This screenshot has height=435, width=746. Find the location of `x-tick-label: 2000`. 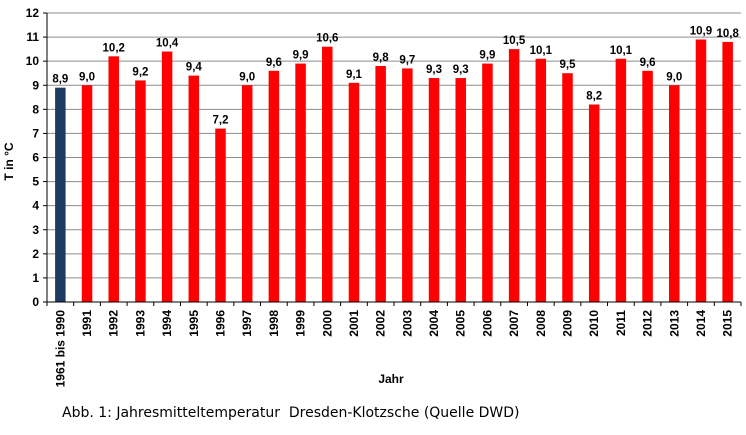

x-tick-label: 2000 is located at coordinates (327, 323).